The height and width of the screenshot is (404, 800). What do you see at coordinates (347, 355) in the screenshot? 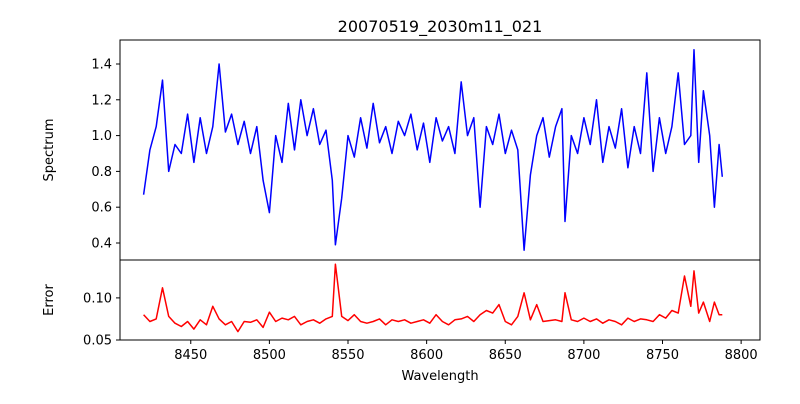
I see `x-tick-label: 8550` at bounding box center [347, 355].